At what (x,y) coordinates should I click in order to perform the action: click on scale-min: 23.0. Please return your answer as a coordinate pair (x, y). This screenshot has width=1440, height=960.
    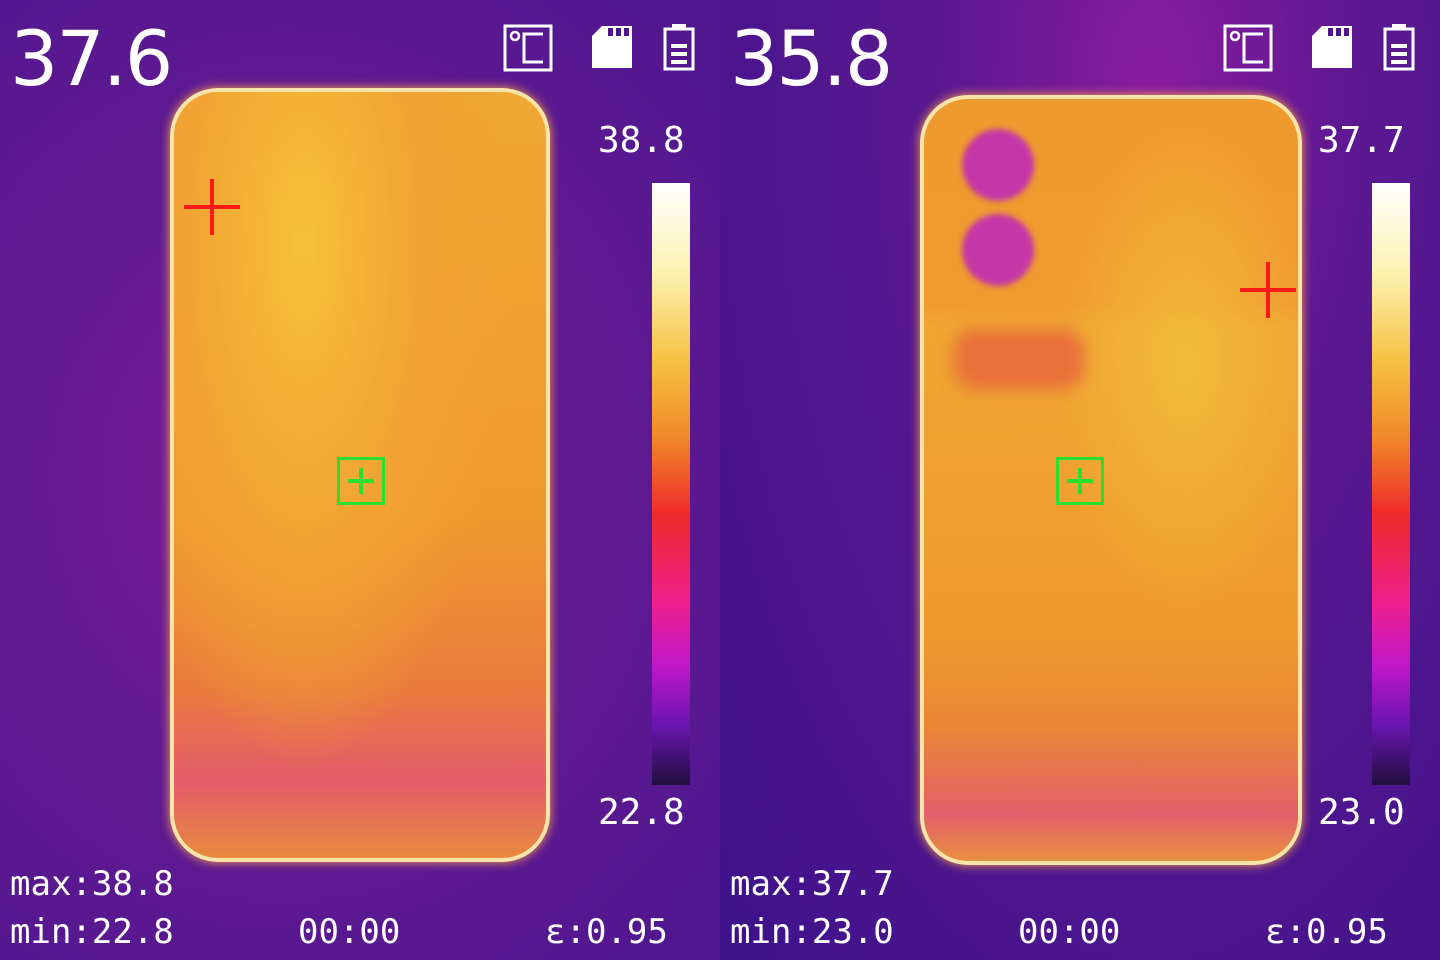
    Looking at the image, I should click on (1361, 812).